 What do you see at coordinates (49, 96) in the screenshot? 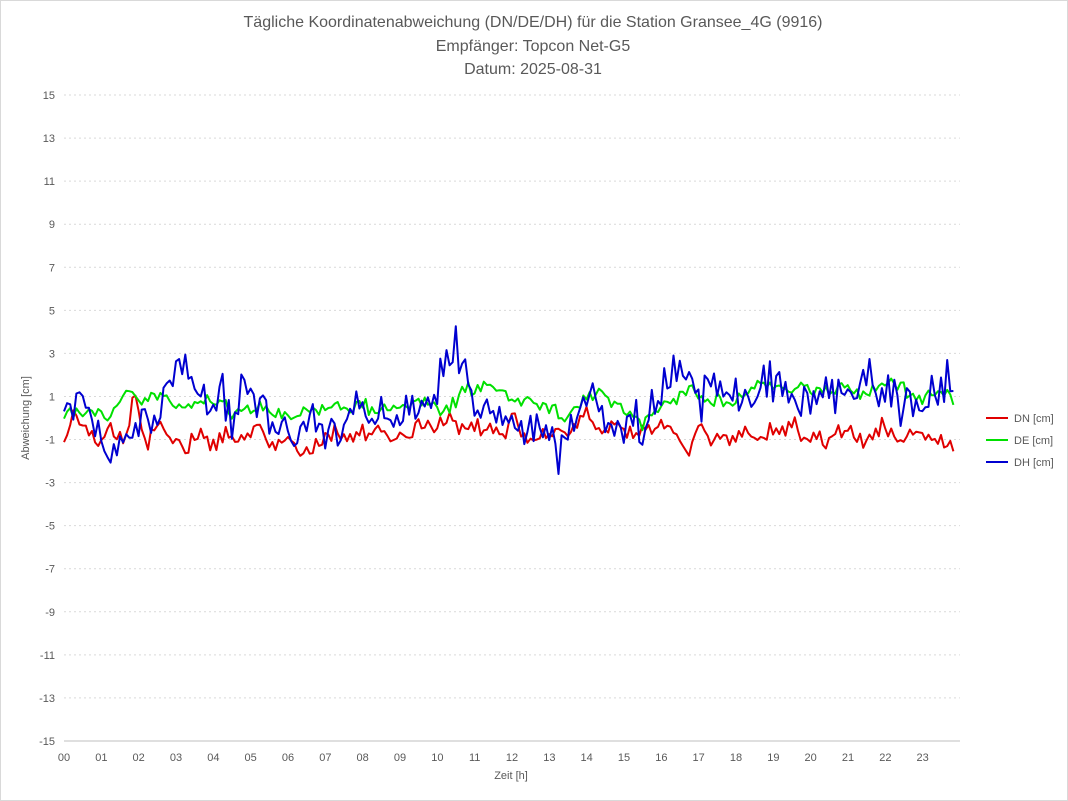
I see `y-tick-label: 15` at bounding box center [49, 96].